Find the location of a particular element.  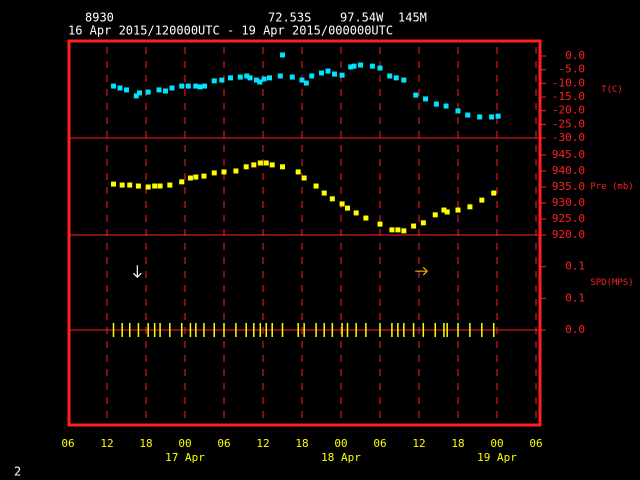

day-label: 17 Apr is located at coordinates (185, 457).